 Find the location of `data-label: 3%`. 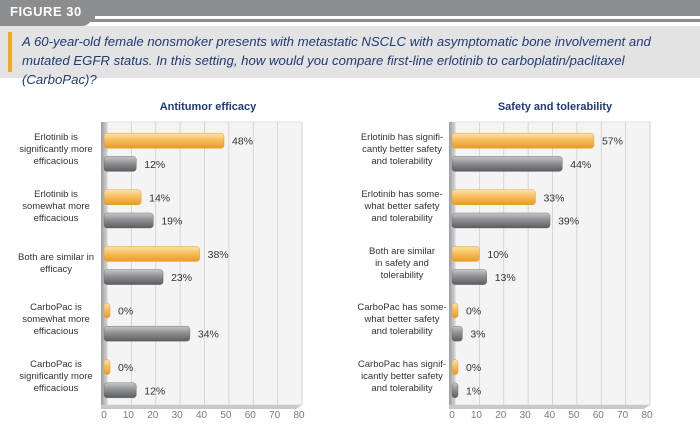

data-label: 3% is located at coordinates (477, 335).